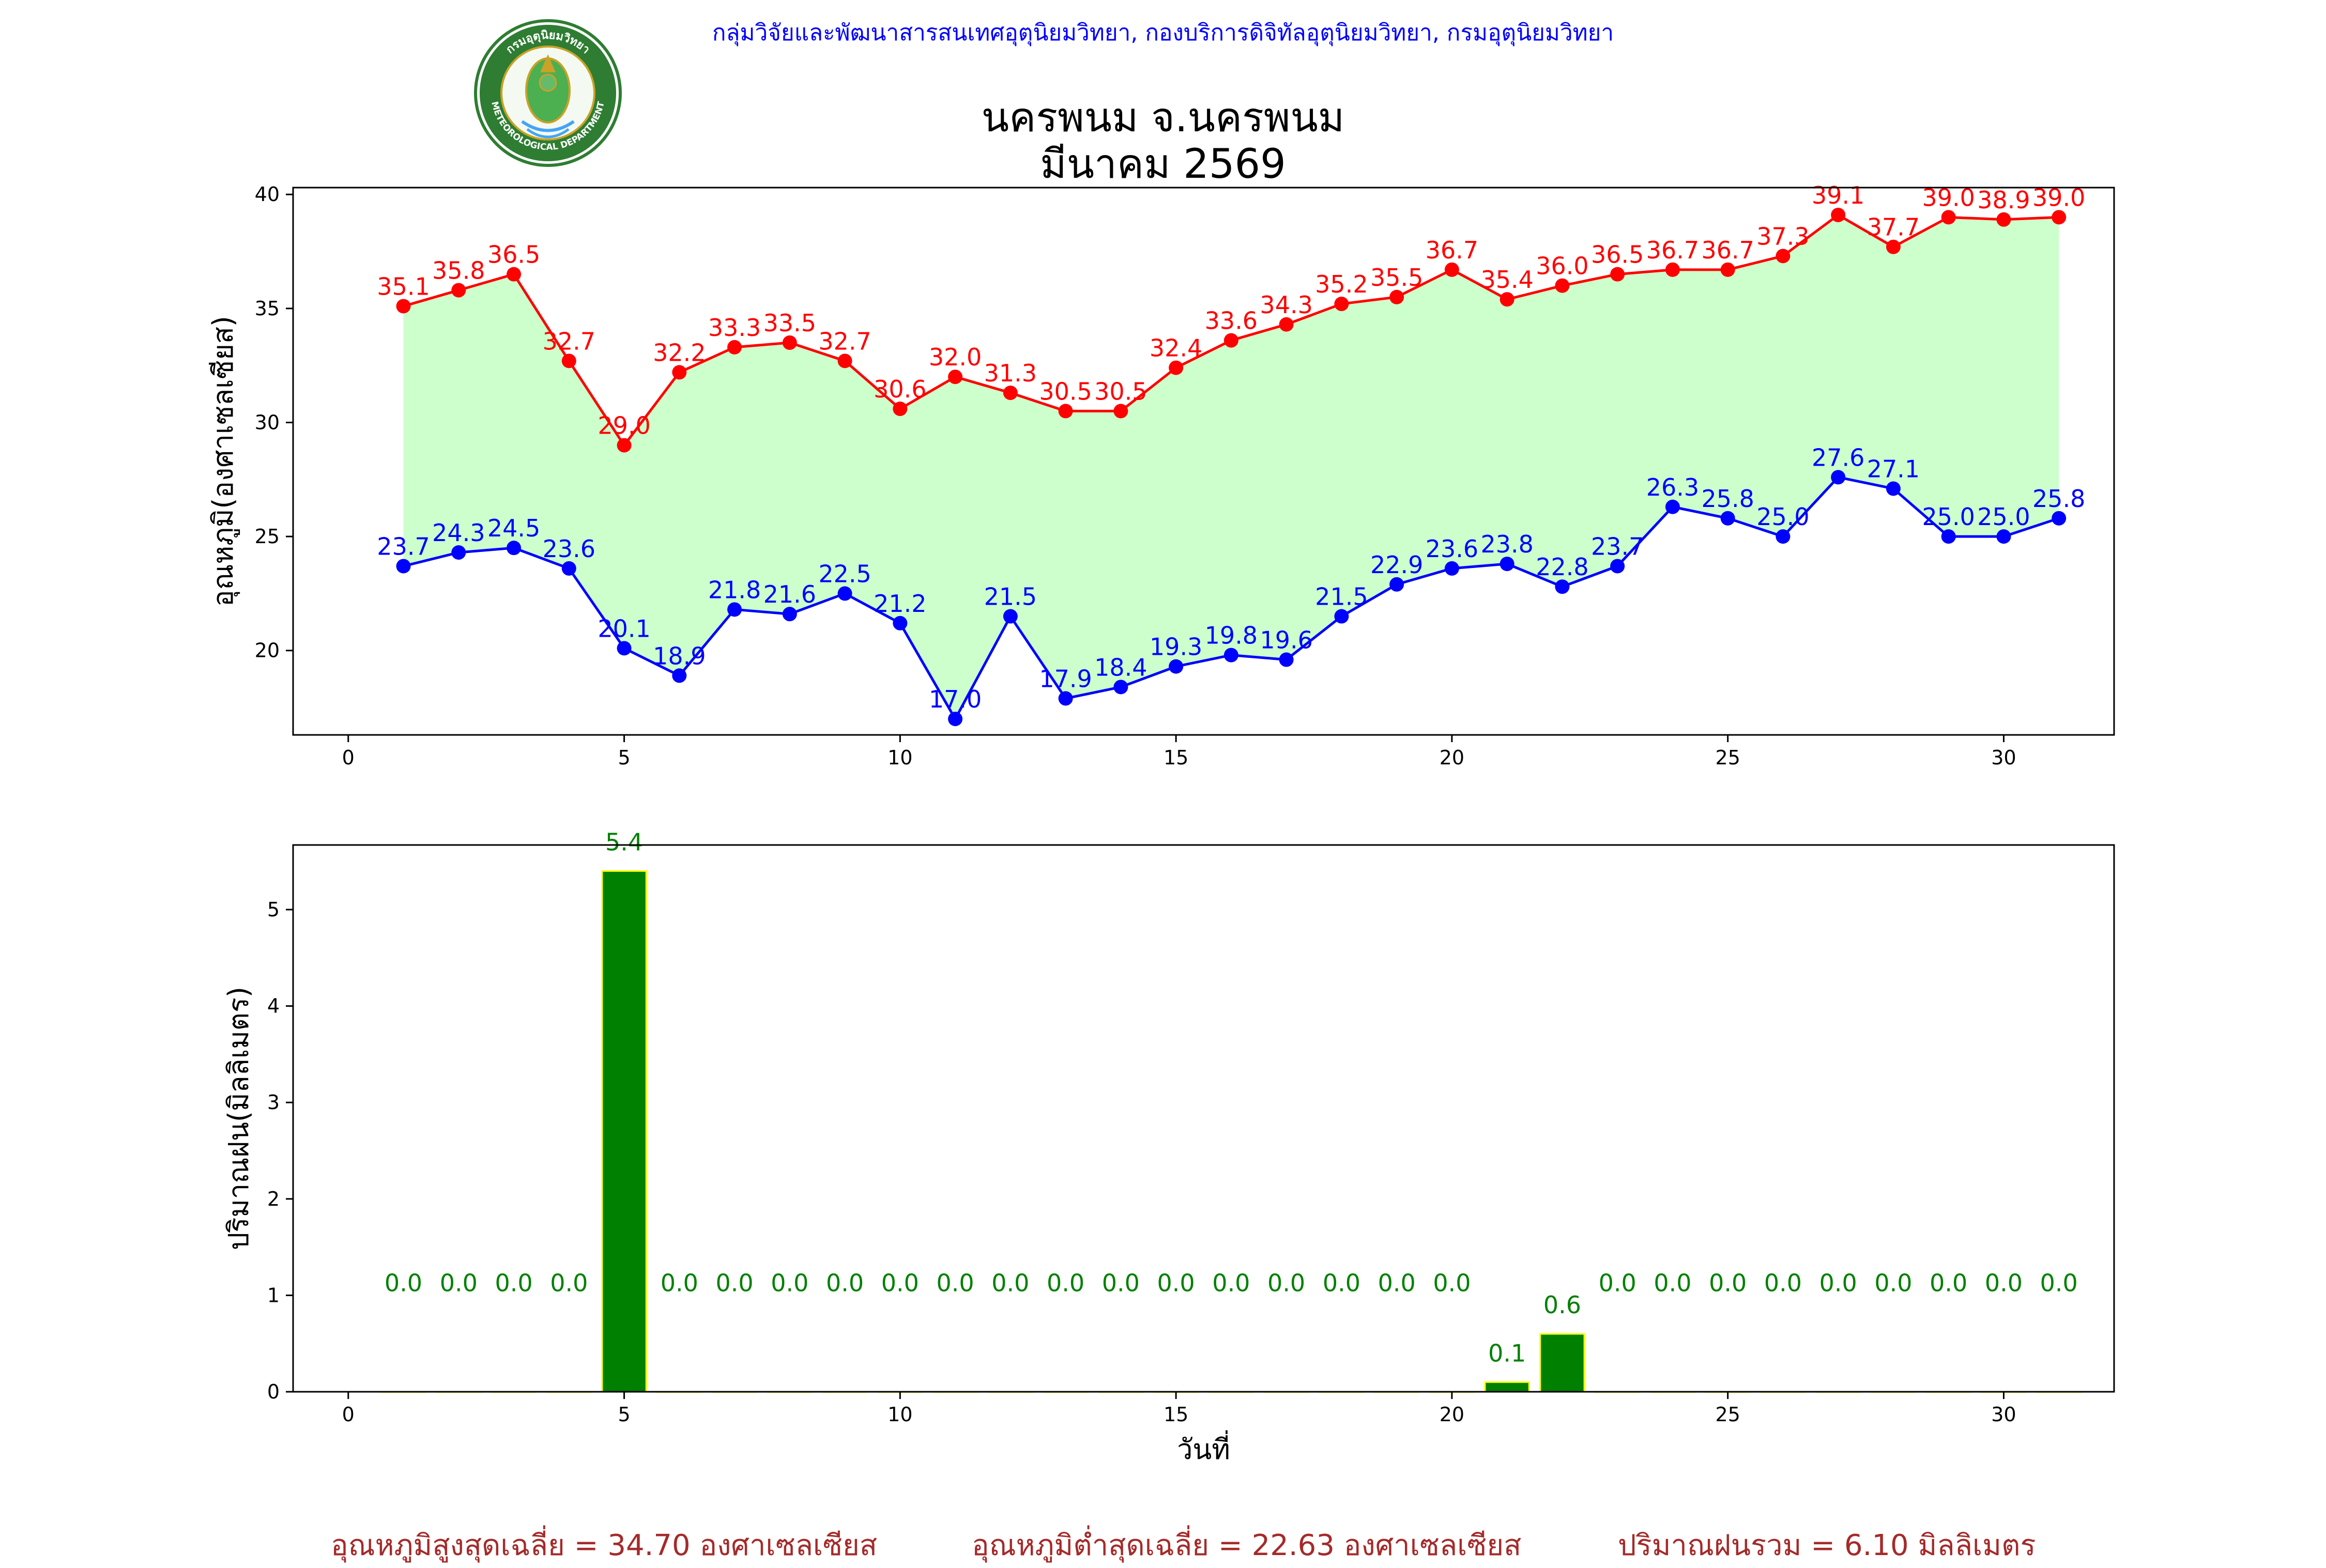 This screenshot has height=1568, width=2326. I want to click on max-temperature-value-label: 35.1, so click(403, 286).